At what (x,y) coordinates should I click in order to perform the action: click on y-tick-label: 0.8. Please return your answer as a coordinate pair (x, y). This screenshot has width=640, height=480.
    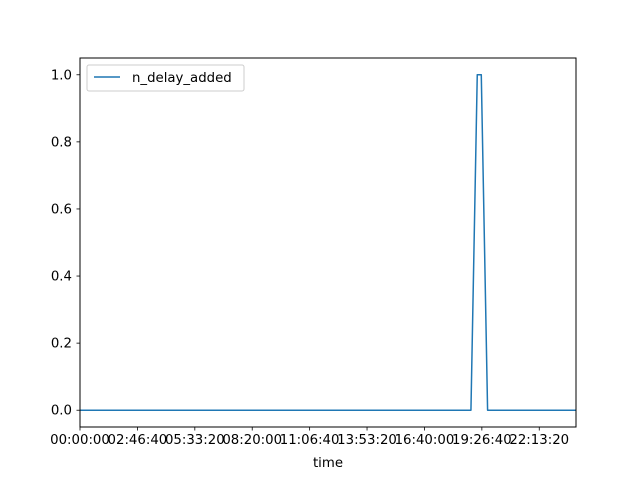
    Looking at the image, I should click on (61, 142).